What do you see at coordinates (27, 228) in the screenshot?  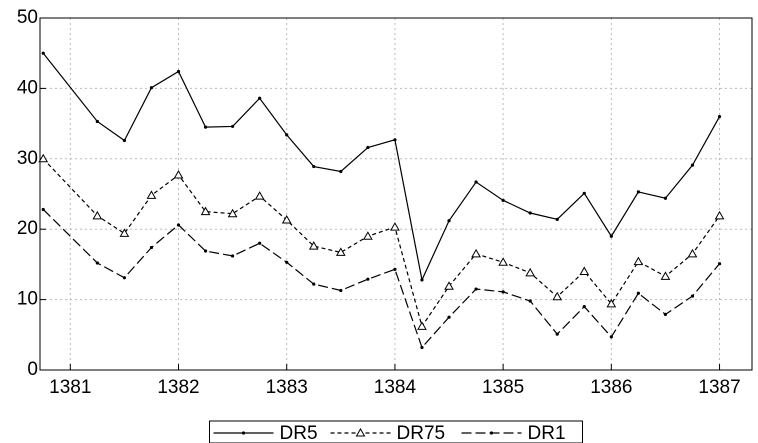 I see `y-tick-label: 20` at bounding box center [27, 228].